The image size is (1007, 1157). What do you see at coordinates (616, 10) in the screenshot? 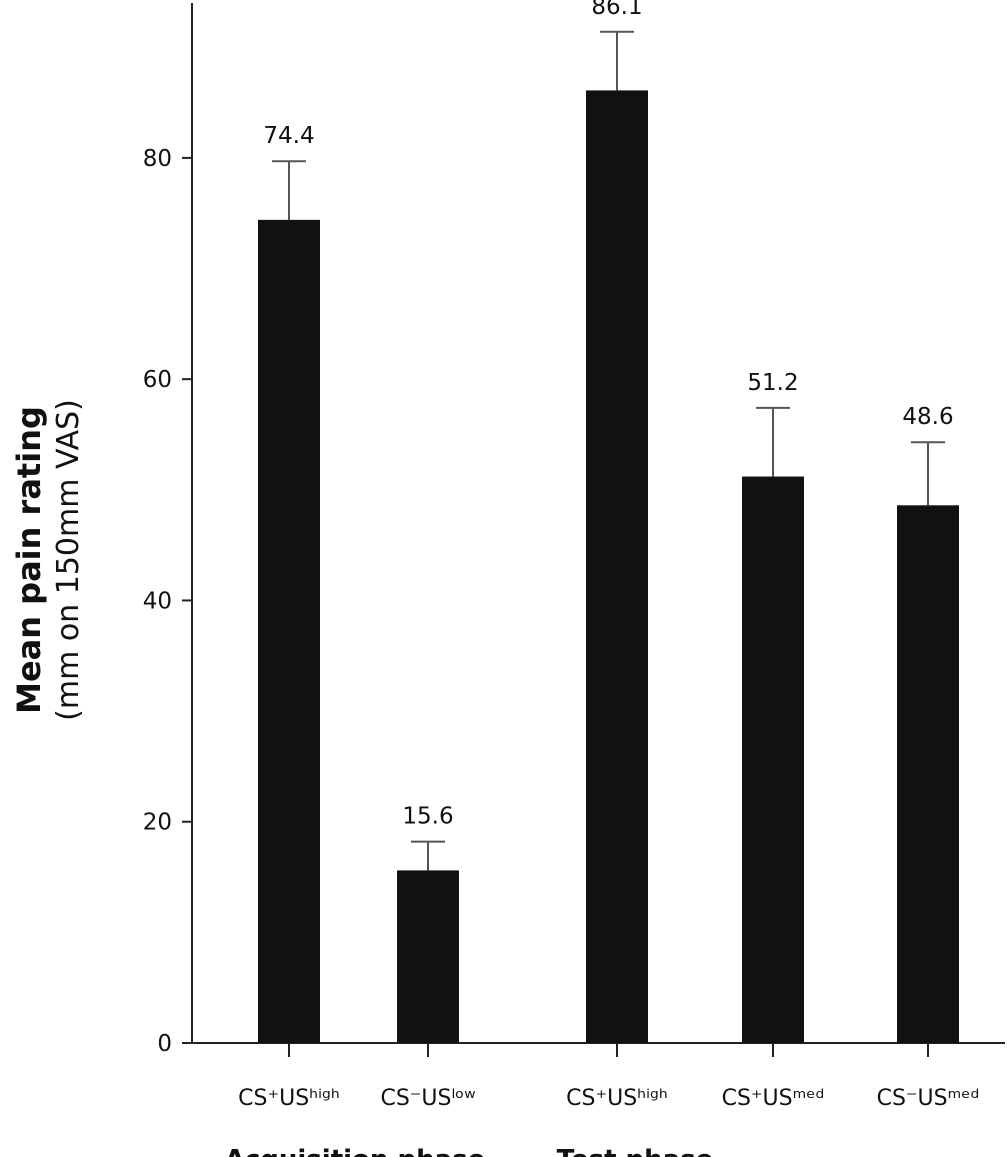
I see `value-label: 86.1` at bounding box center [616, 10].